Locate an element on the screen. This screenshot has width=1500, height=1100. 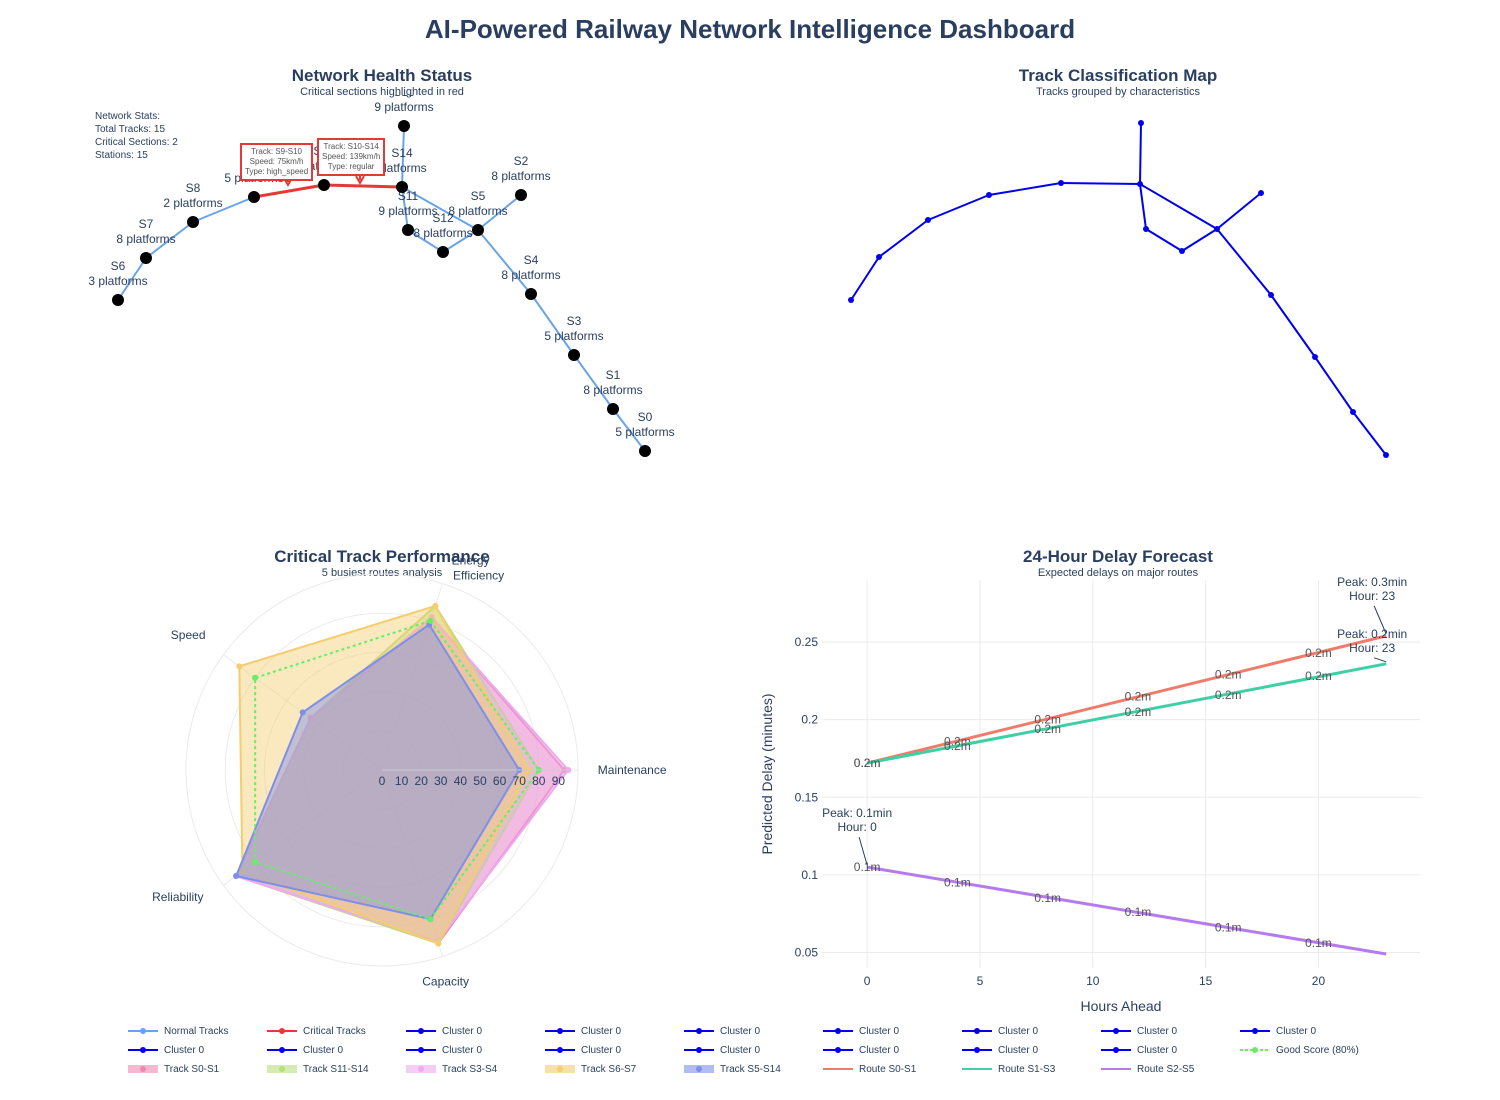
legend-item: Normal Tracks is located at coordinates (178, 1031).